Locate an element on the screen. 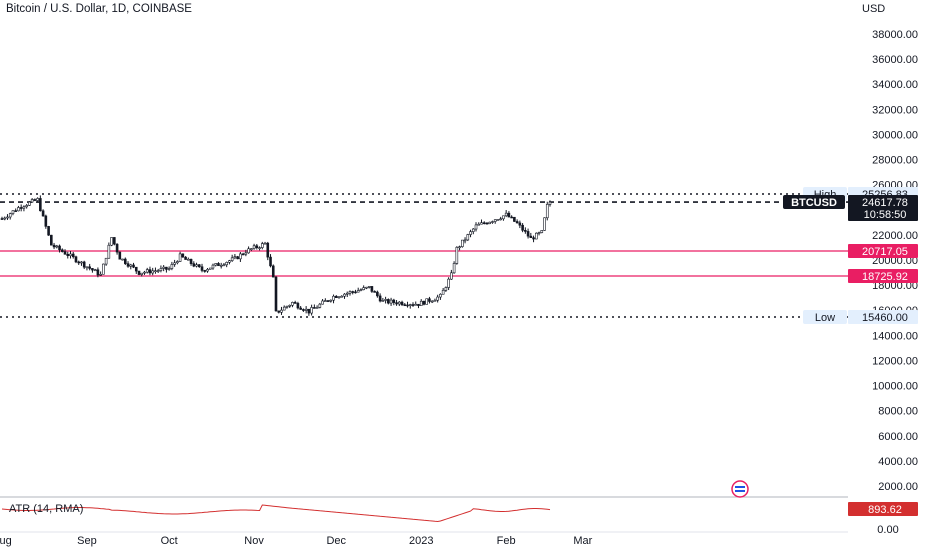 The height and width of the screenshot is (550, 932). x-tick-label: Mar is located at coordinates (582, 541).